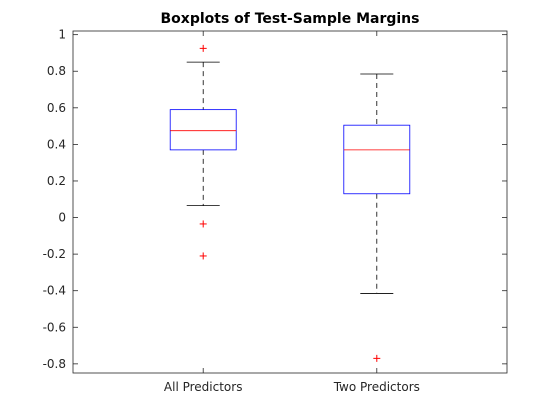  What do you see at coordinates (56, 181) in the screenshot?
I see `y-tick-label: 0.2` at bounding box center [56, 181].